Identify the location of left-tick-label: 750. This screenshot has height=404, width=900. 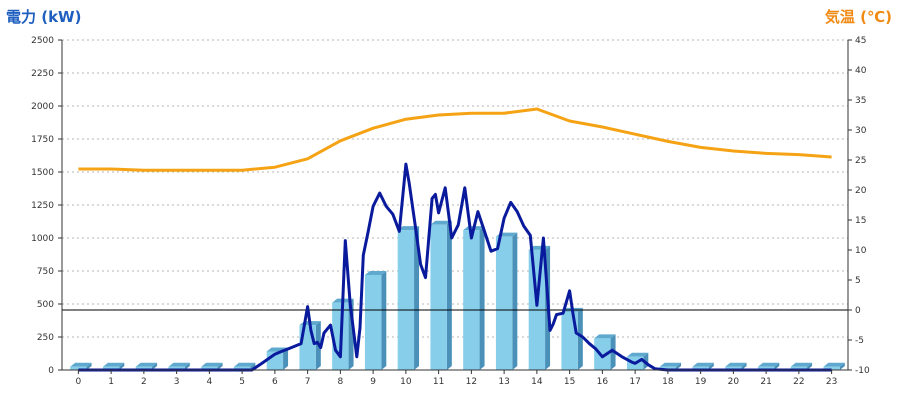
(45, 272).